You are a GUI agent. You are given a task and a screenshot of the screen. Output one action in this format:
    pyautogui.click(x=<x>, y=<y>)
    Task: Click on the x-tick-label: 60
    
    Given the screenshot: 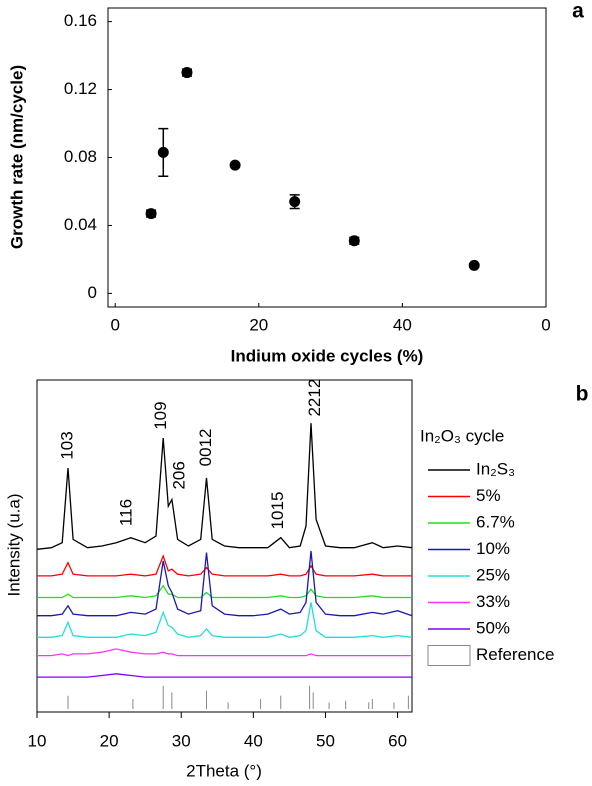 What is the action you would take?
    pyautogui.click(x=397, y=740)
    